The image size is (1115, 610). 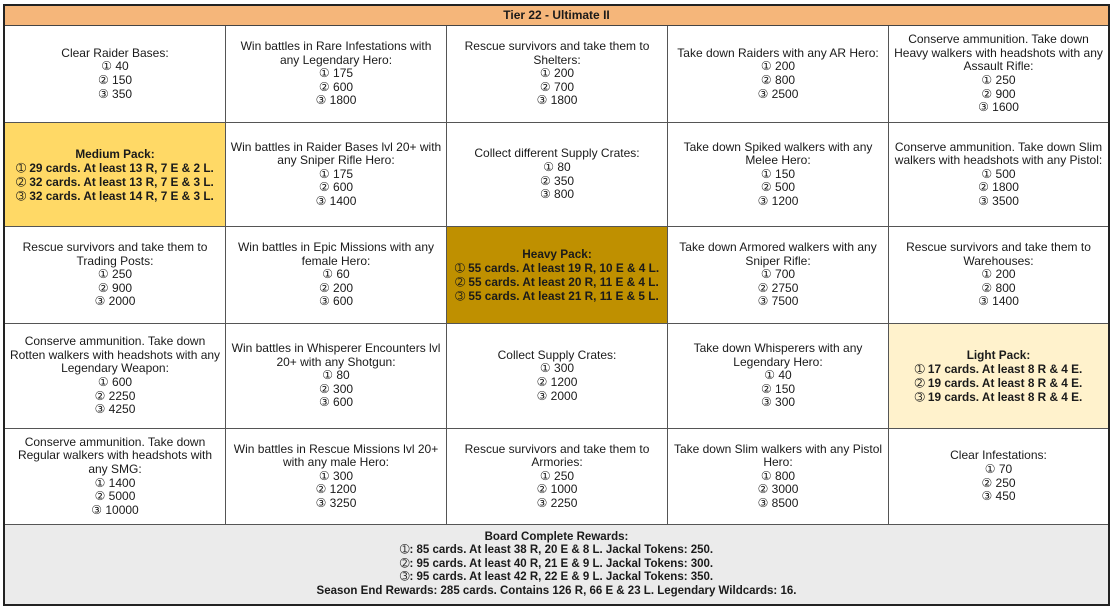 I want to click on task-threshold-2: ② 1800, so click(x=998, y=187).